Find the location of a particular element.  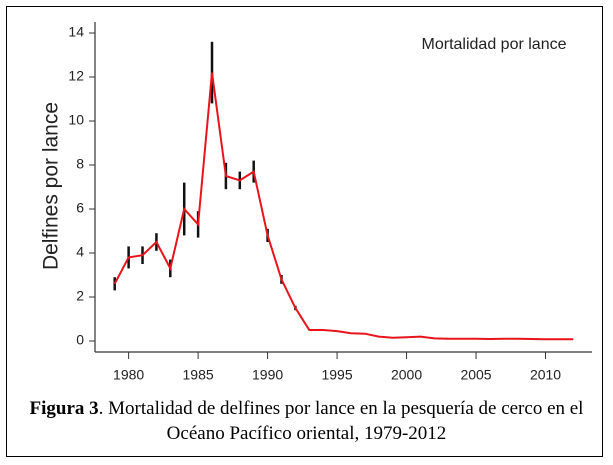

x-tick-label: 1980 is located at coordinates (128, 375).